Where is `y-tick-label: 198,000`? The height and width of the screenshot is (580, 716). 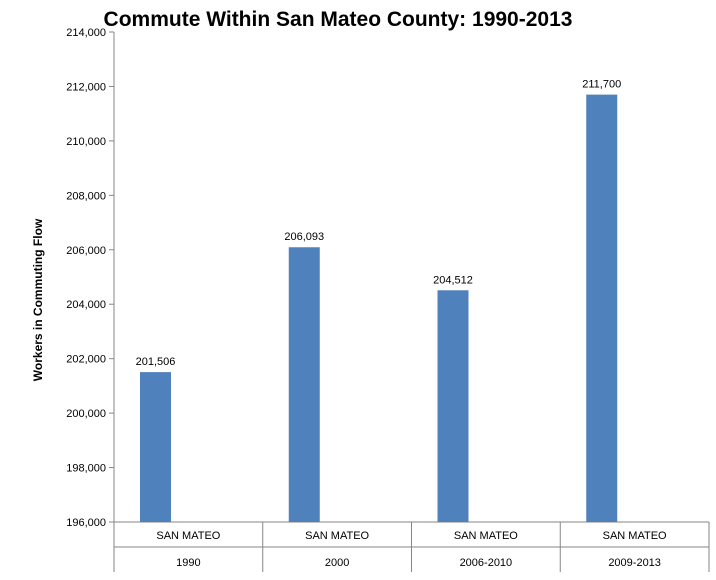
y-tick-label: 198,000 is located at coordinates (86, 469).